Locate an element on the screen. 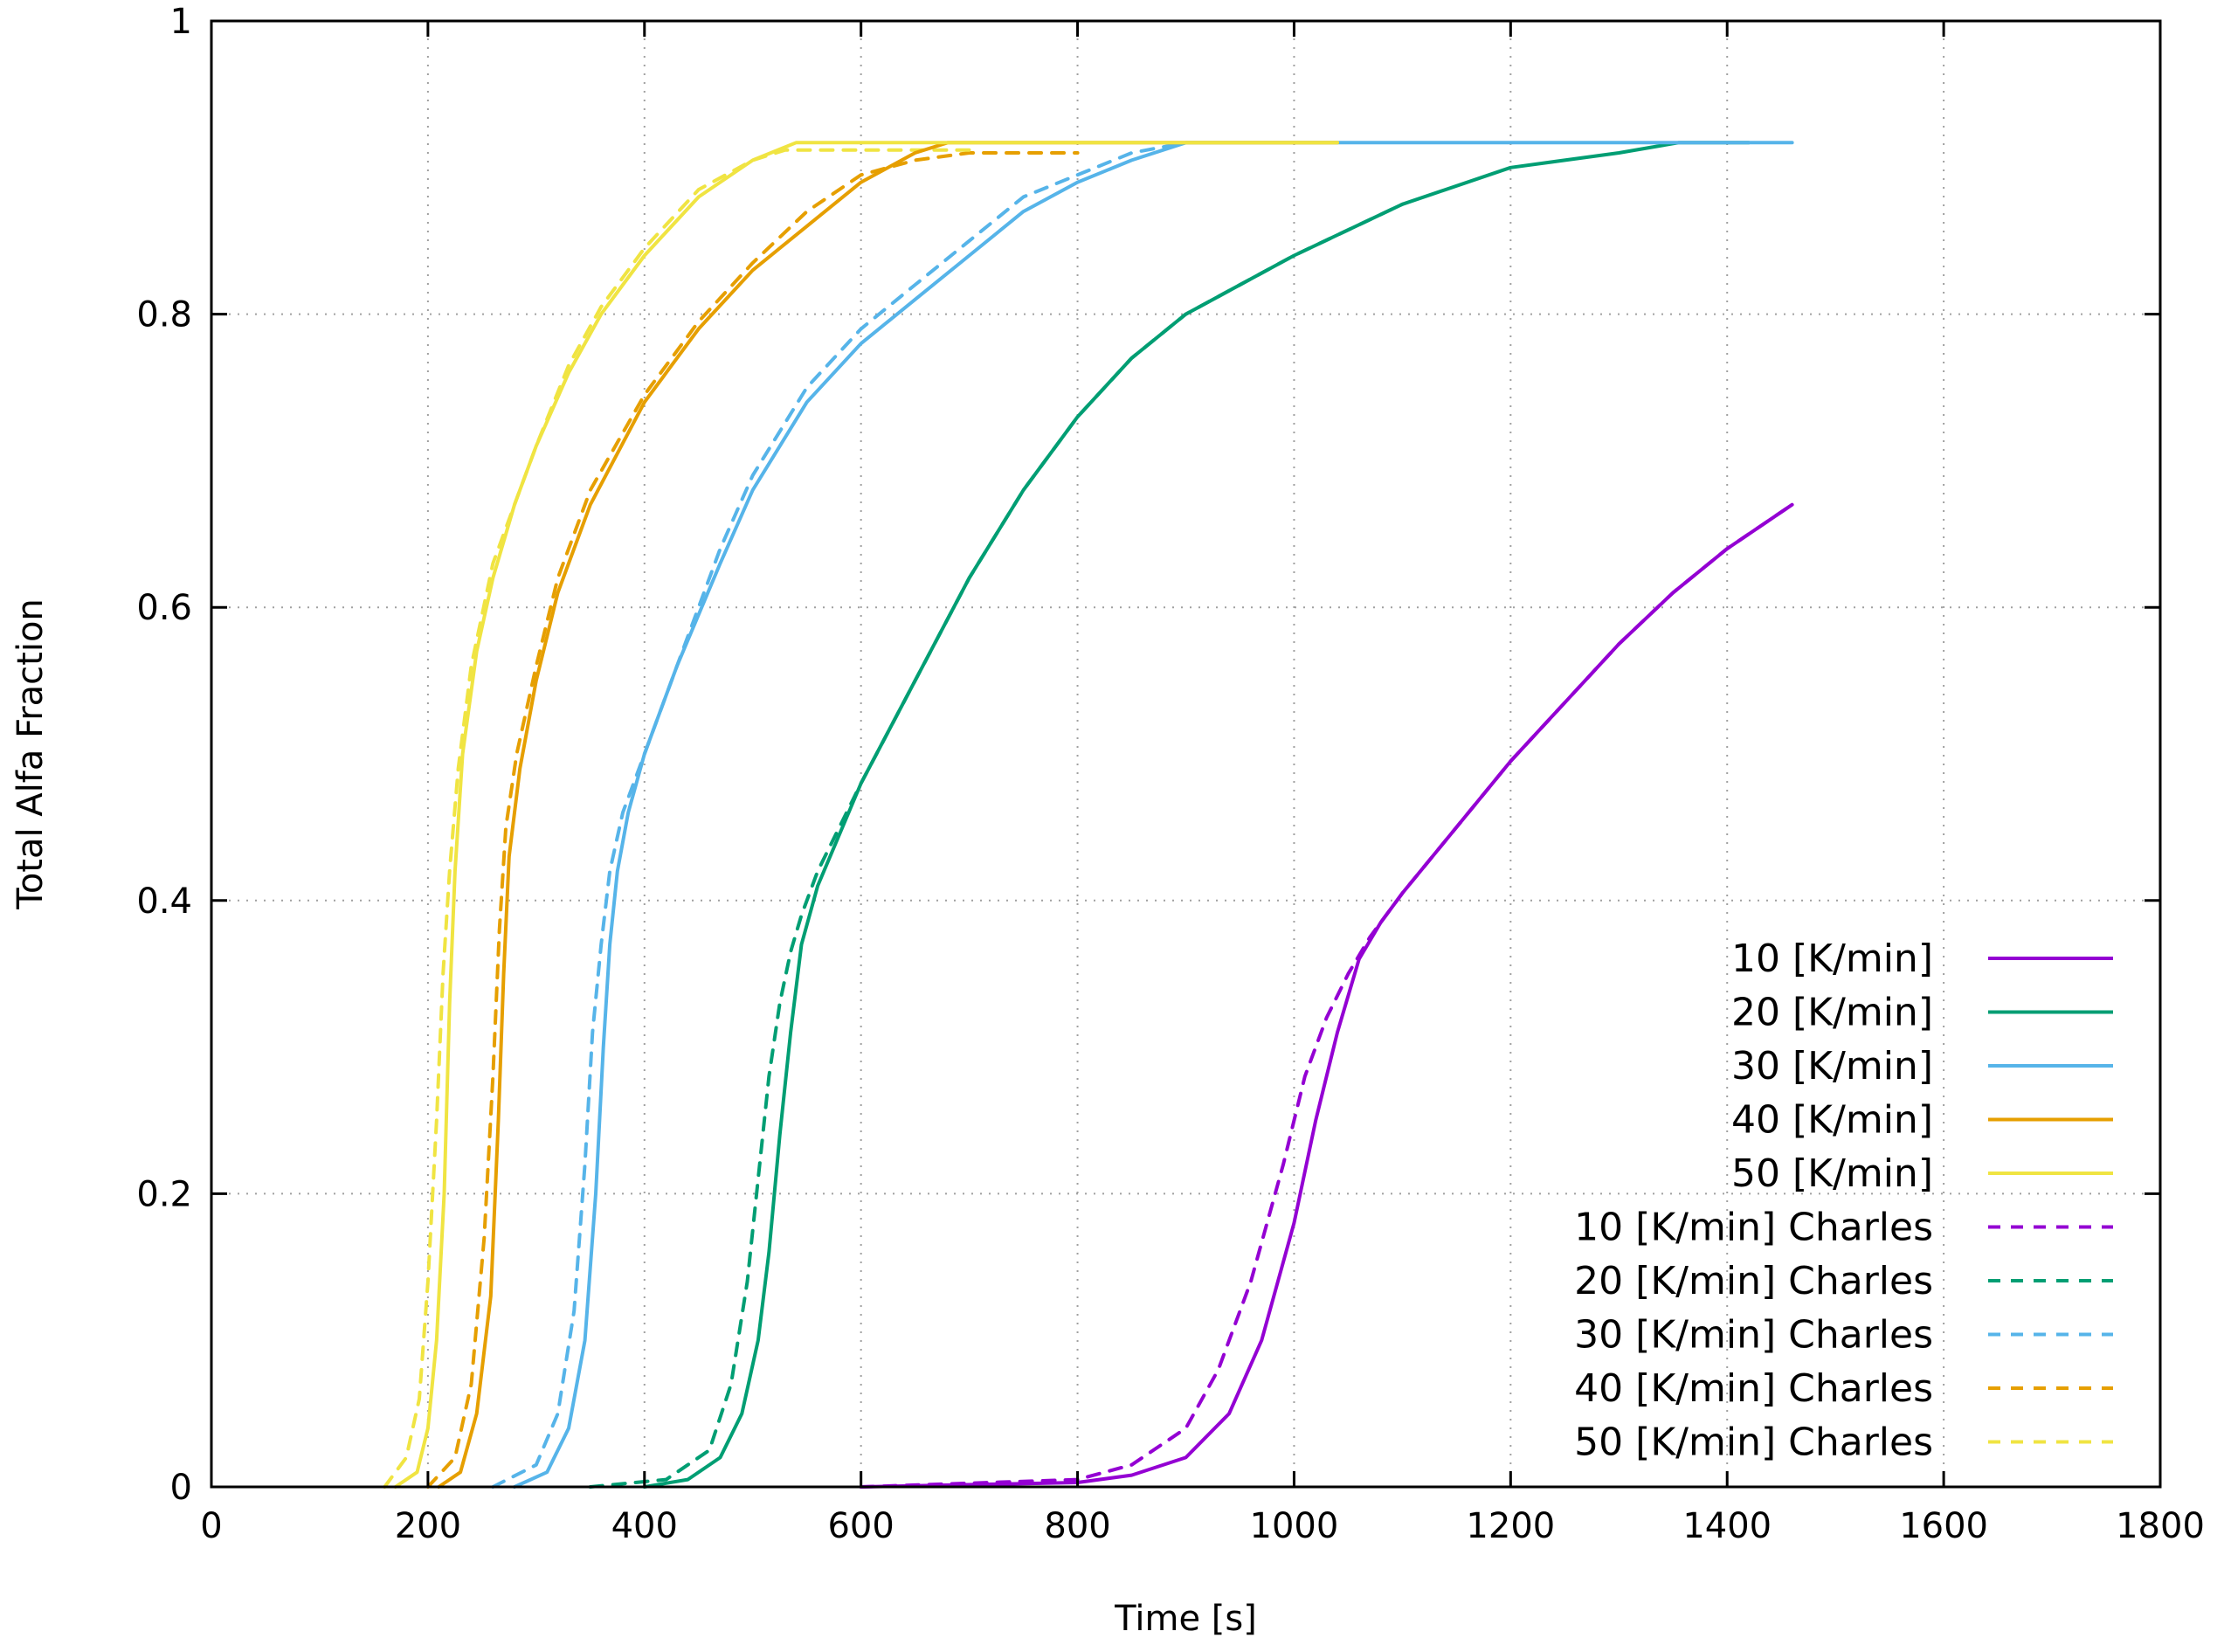 The height and width of the screenshot is (1652, 2224). y-tick-label: 1 is located at coordinates (181, 22).